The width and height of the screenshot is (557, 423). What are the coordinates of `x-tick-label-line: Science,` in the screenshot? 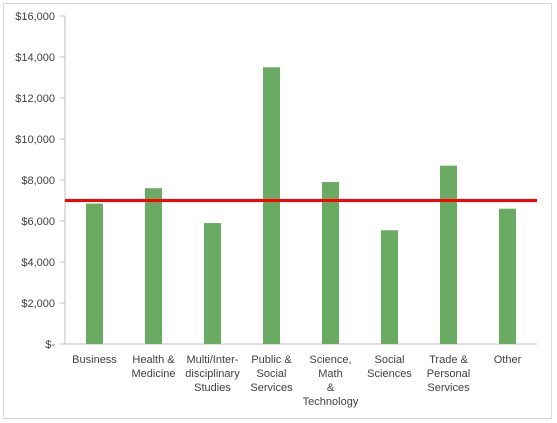 It's located at (330, 360).